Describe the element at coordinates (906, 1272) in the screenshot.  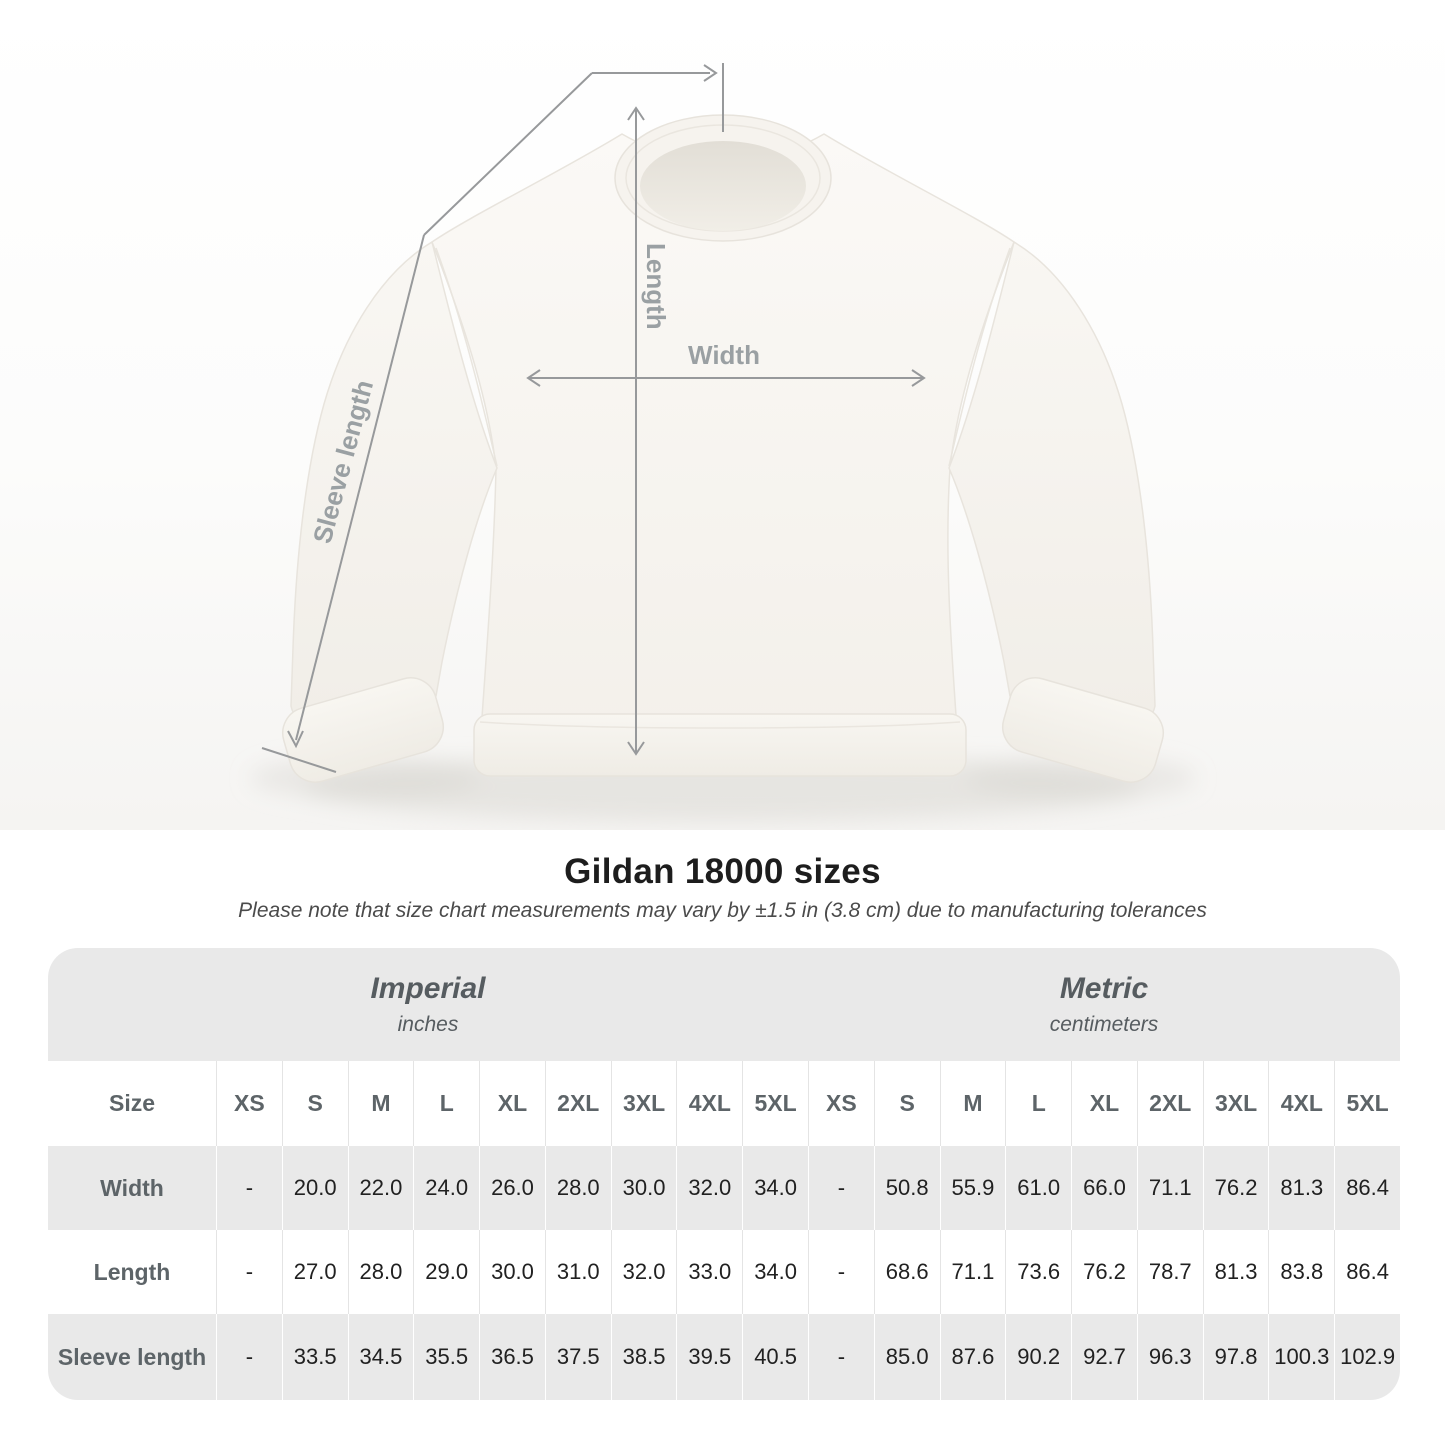
I see `value-cell: 68.6` at that location.